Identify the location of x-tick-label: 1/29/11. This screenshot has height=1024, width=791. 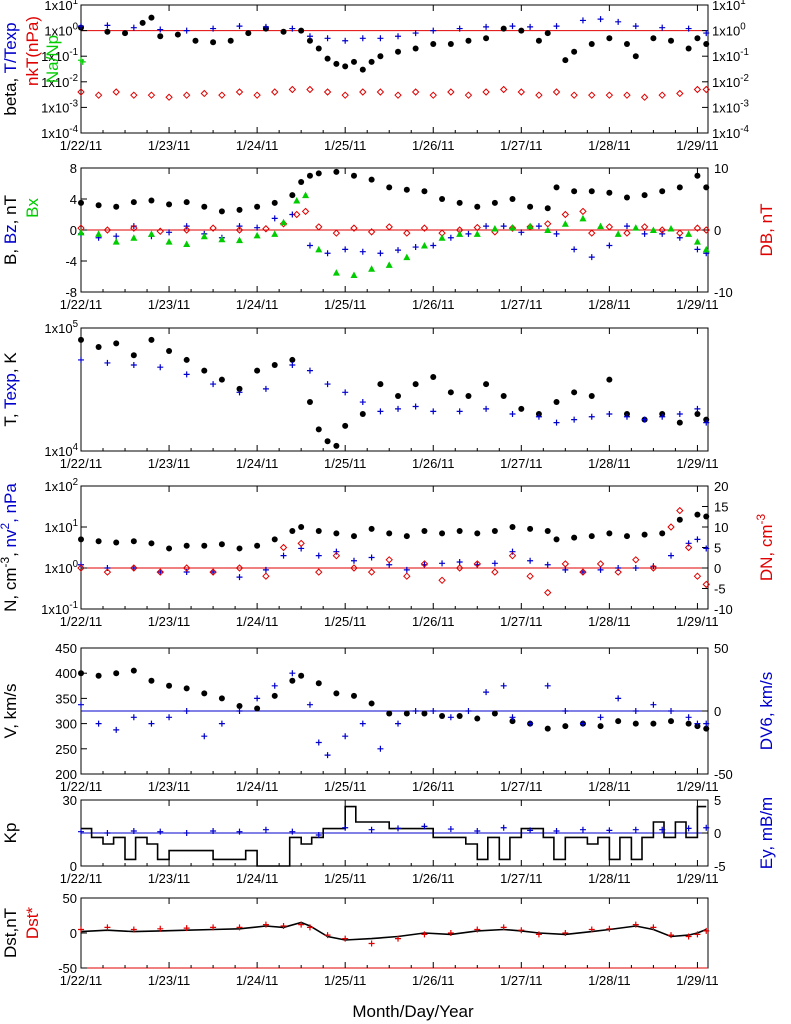
(697, 304).